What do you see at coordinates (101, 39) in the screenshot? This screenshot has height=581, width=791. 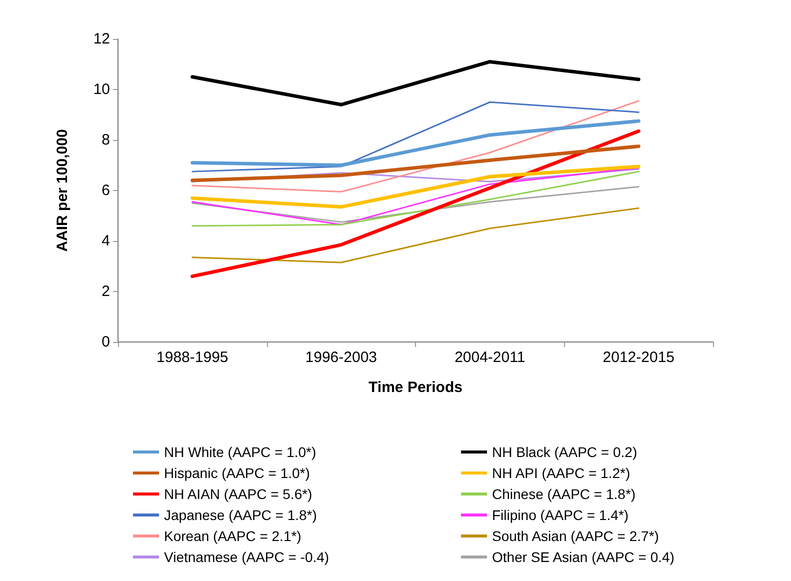 I see `y-tick-label: 12` at bounding box center [101, 39].